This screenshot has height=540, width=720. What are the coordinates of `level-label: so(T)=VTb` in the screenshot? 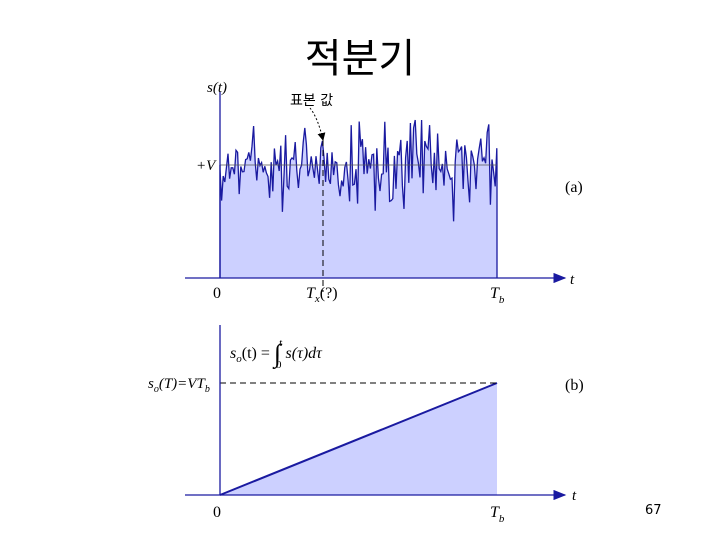 It's located at (179, 385).